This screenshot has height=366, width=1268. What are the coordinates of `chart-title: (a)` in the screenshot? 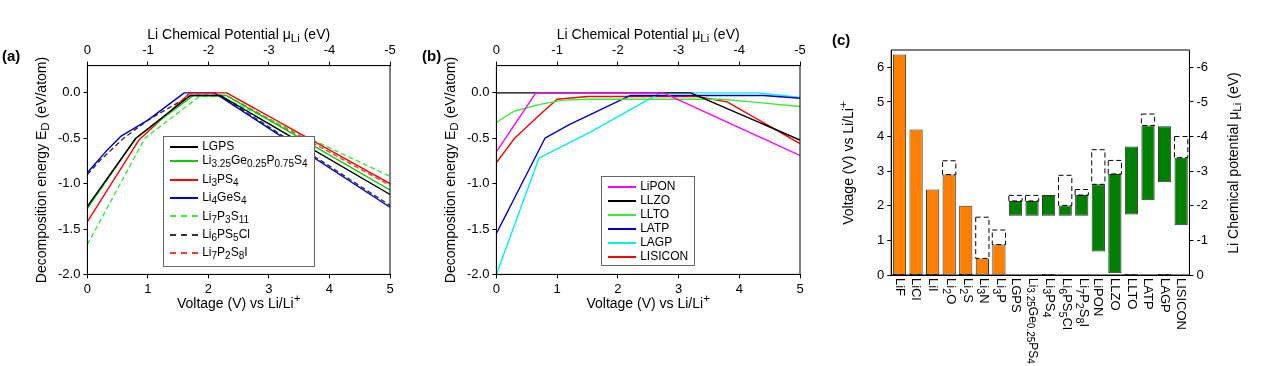 It's located at (11, 55).